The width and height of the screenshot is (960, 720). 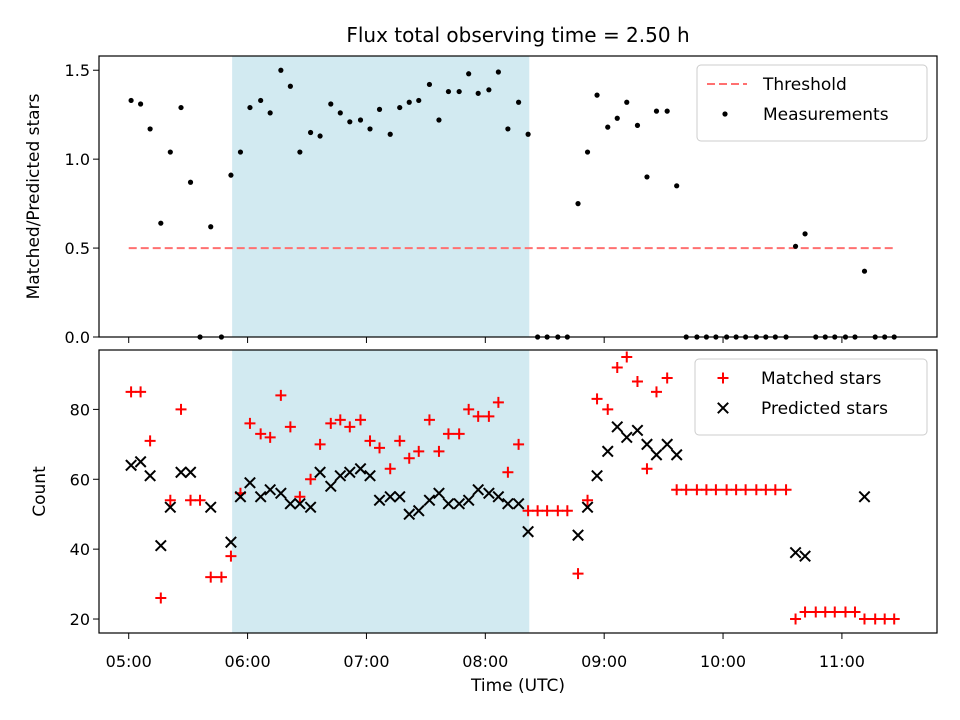 What do you see at coordinates (821, 379) in the screenshot?
I see `legend-label: Matched stars` at bounding box center [821, 379].